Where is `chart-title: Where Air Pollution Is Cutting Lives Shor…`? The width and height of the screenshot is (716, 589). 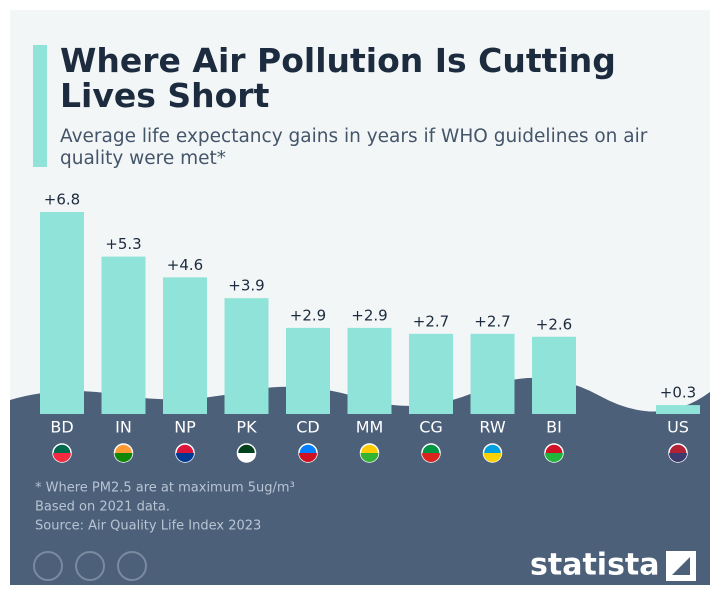
chart-title: Where Air Pollution Is Cutting Lives Shor… is located at coordinates (338, 78).